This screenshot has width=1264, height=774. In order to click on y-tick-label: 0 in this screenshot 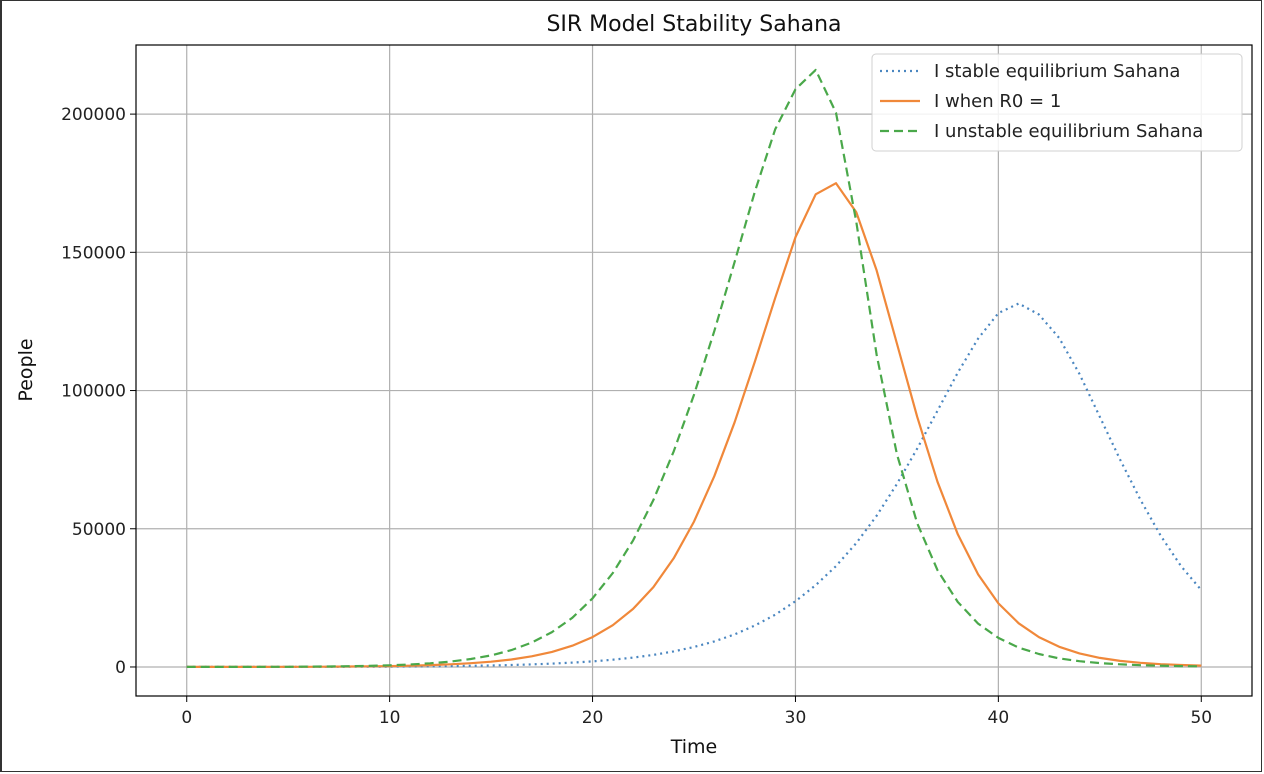, I will do `click(120, 668)`.